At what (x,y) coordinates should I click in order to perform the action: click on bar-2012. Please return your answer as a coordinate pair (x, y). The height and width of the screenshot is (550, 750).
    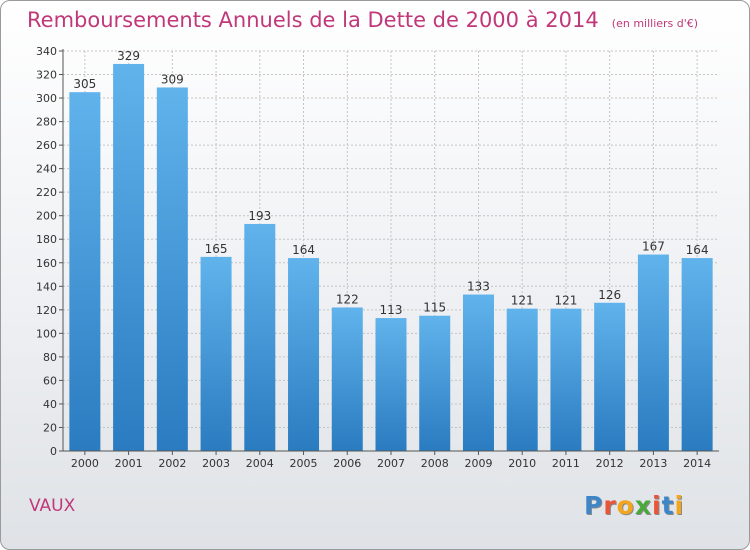
    Looking at the image, I should click on (610, 376).